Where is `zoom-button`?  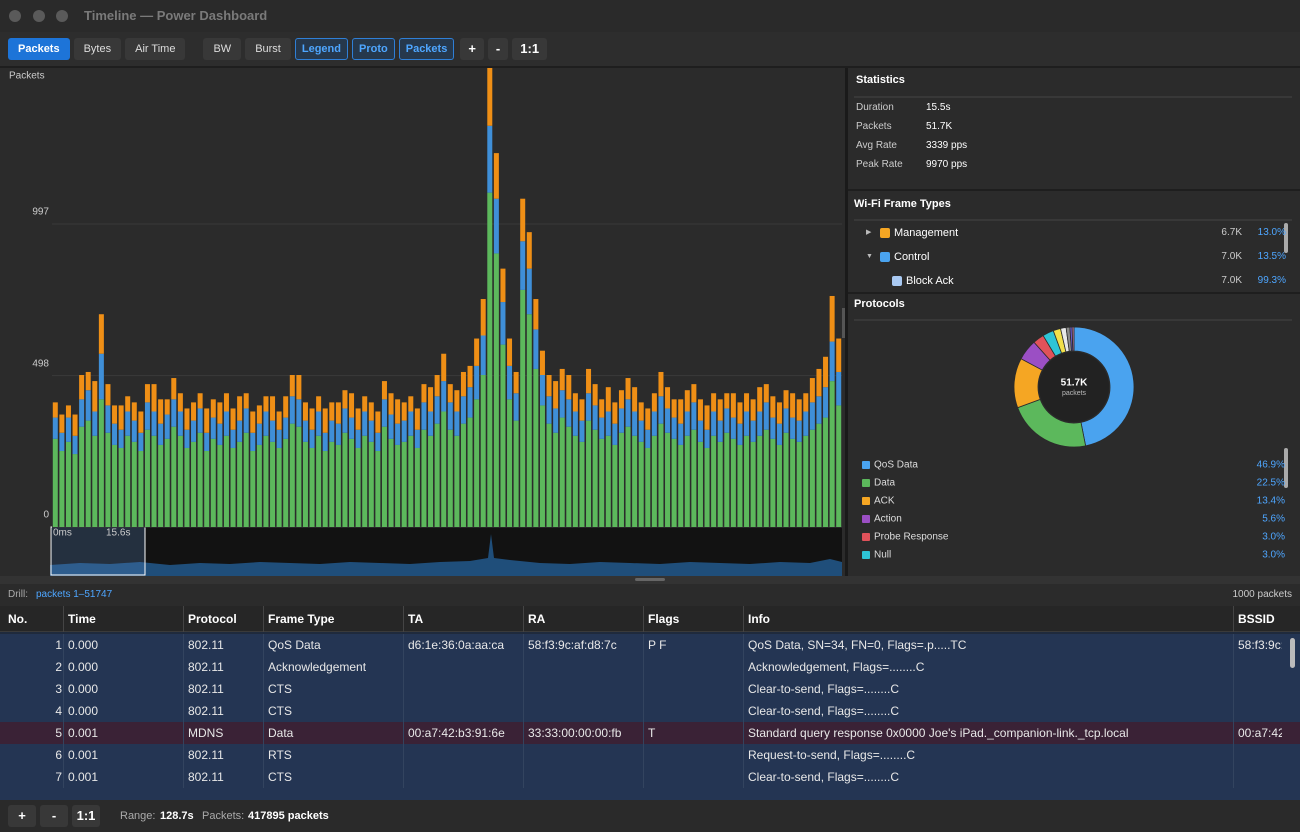
zoom-button is located at coordinates (62, 16).